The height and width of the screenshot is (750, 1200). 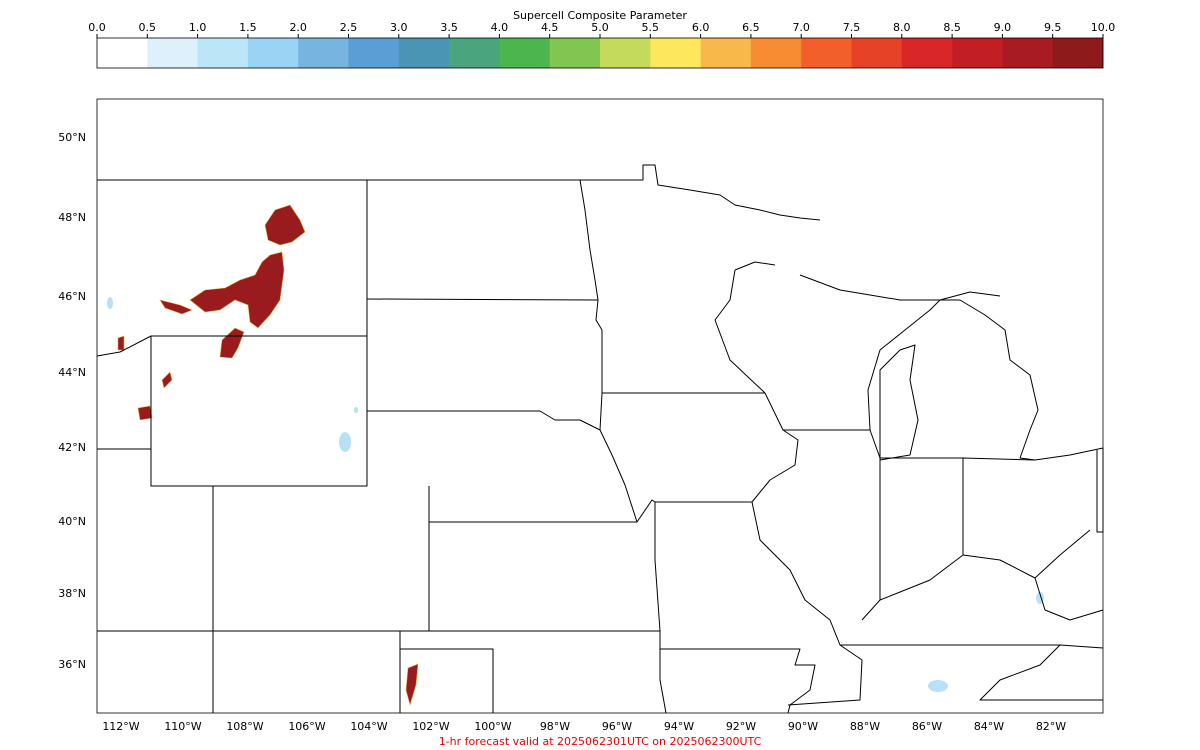 I want to click on colorbar-tick-label: 9.0, so click(x=1003, y=27).